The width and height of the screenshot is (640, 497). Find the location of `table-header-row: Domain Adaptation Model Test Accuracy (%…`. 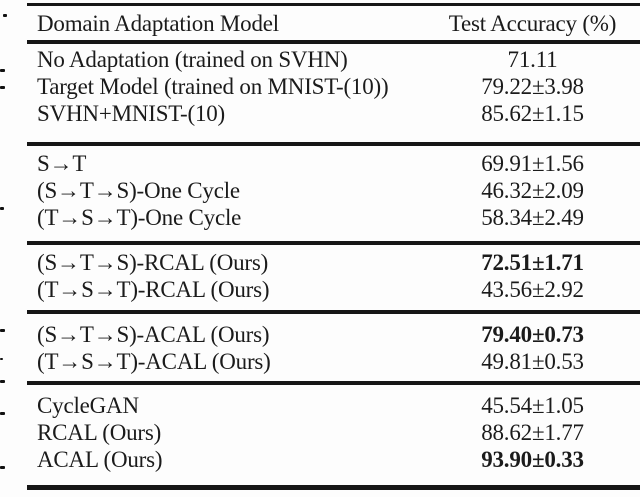

table-header-row: Domain Adaptation Model Test Accuracy (%… is located at coordinates (333, 23).